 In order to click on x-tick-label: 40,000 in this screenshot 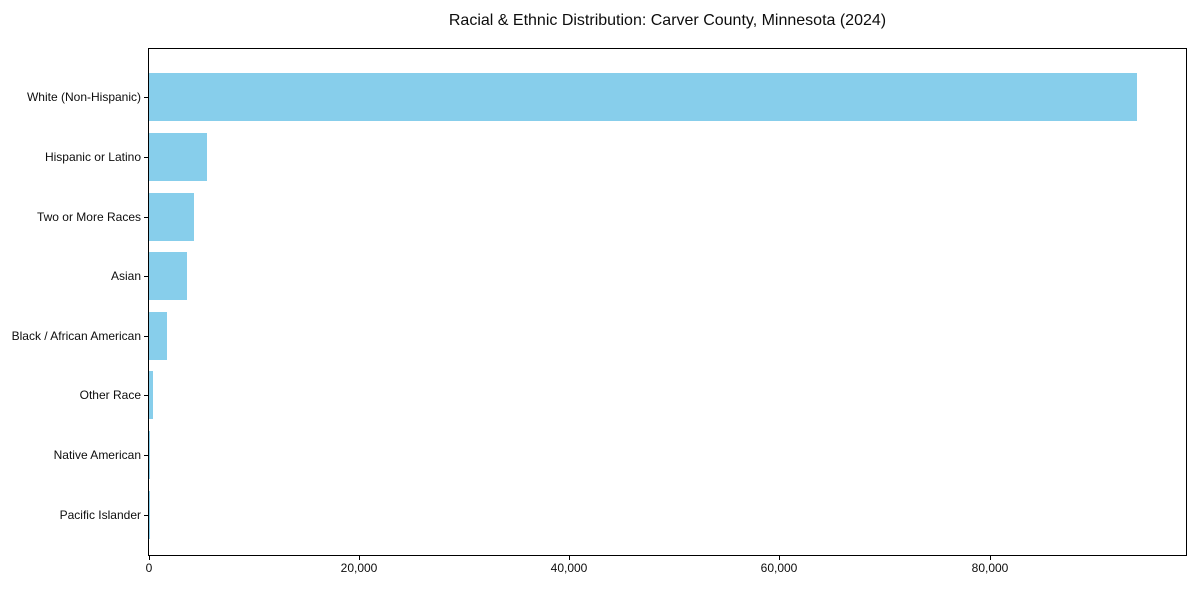, I will do `click(569, 568)`.